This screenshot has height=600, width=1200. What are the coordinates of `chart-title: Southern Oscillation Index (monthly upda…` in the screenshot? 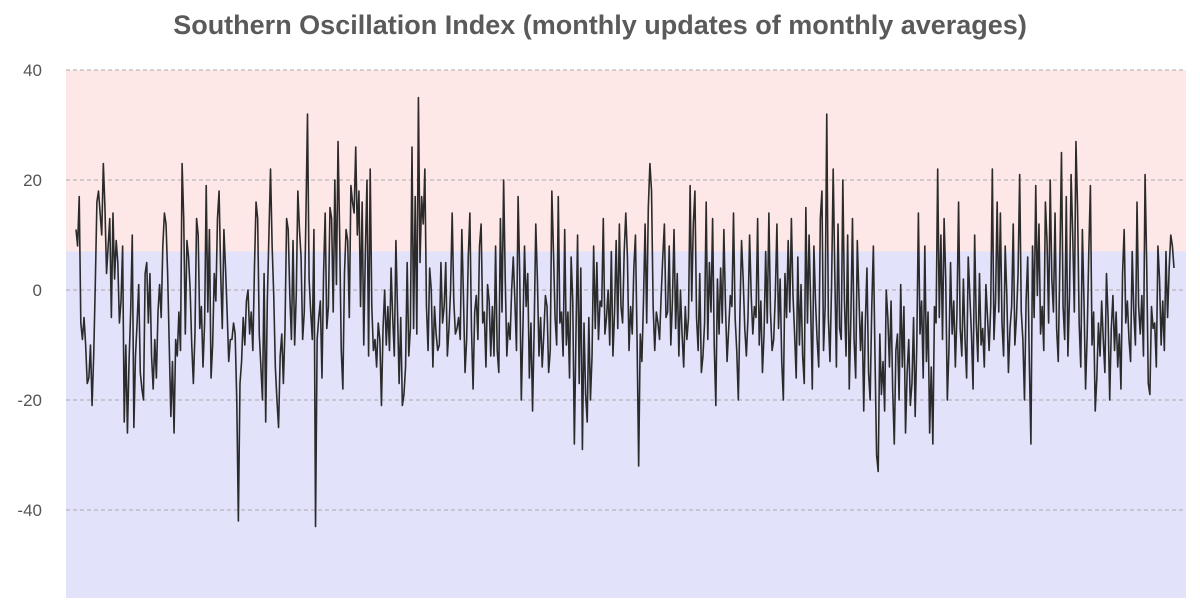 It's located at (600, 25).